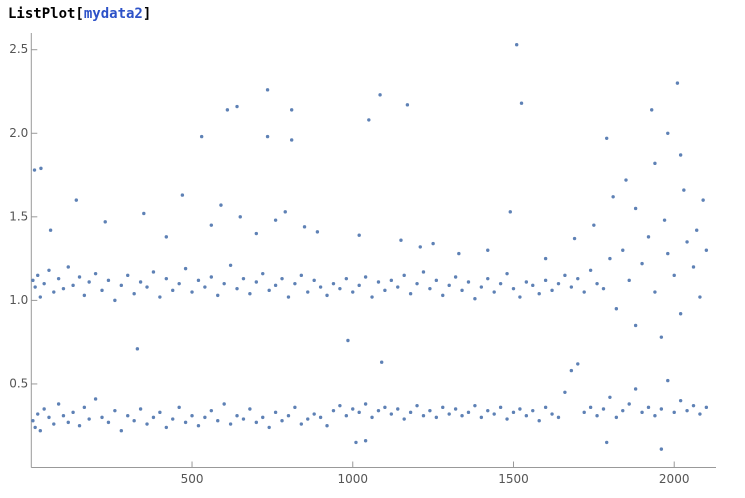  What do you see at coordinates (18, 133) in the screenshot?
I see `y-tick-label: 2.0` at bounding box center [18, 133].